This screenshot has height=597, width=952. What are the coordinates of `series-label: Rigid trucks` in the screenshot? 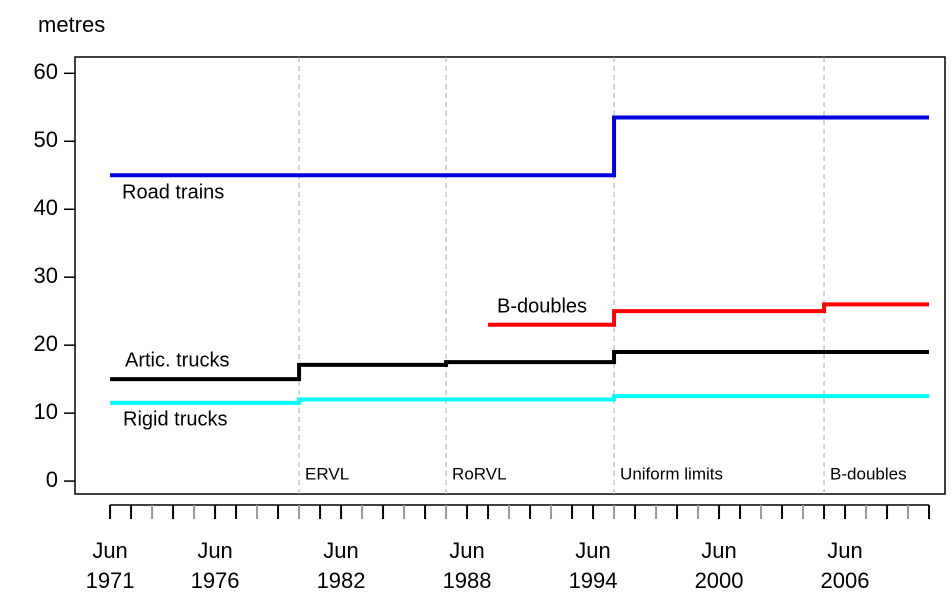 It's located at (175, 419).